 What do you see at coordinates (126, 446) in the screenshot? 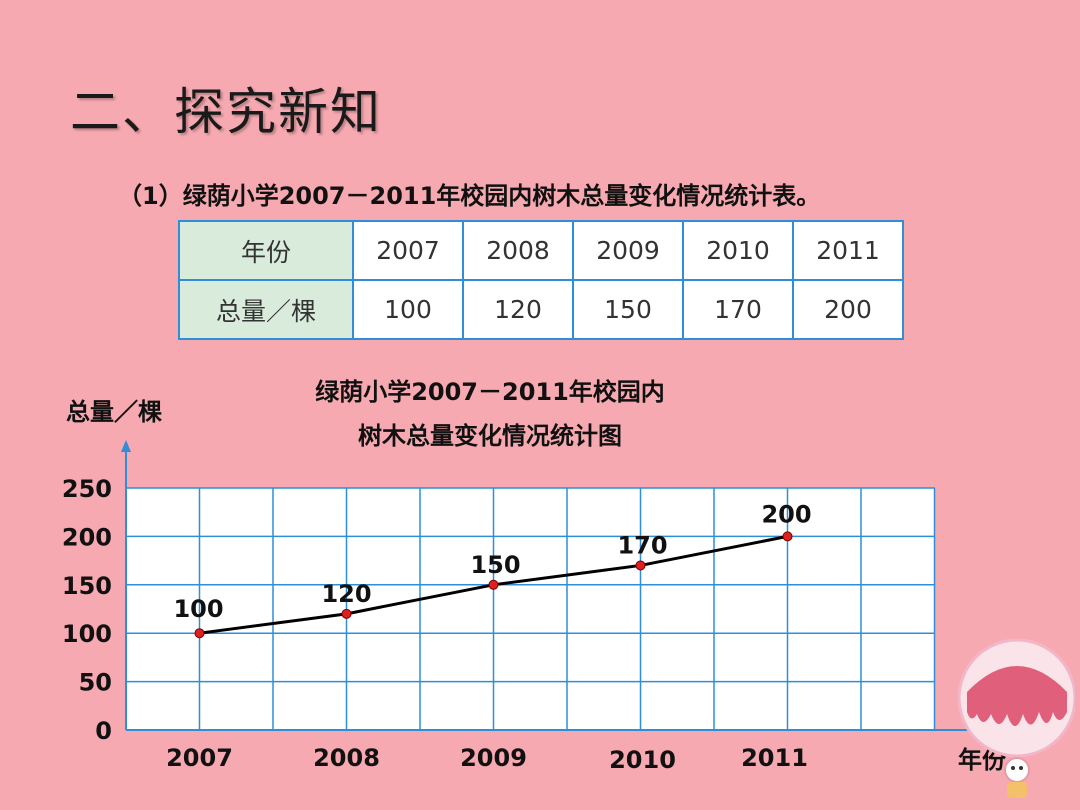
I see `y-axis-arrow` at bounding box center [126, 446].